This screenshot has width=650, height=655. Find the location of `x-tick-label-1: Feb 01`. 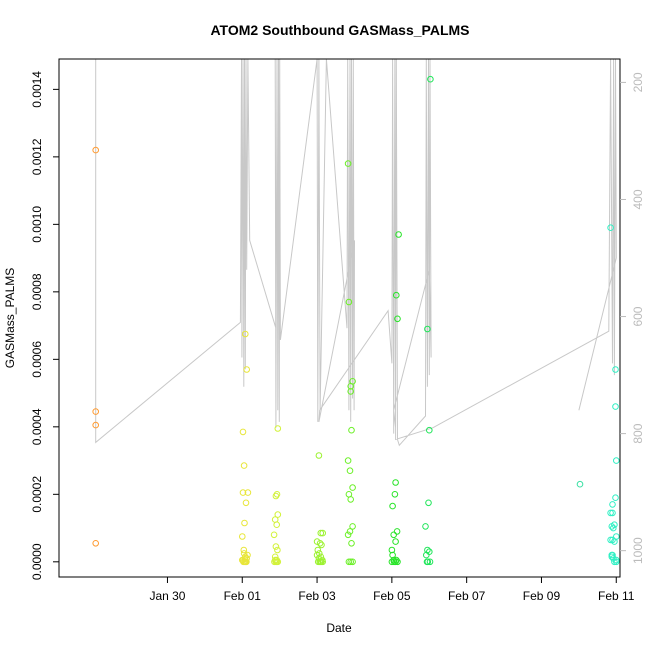

x-tick-label-1: Feb 01 is located at coordinates (243, 596).